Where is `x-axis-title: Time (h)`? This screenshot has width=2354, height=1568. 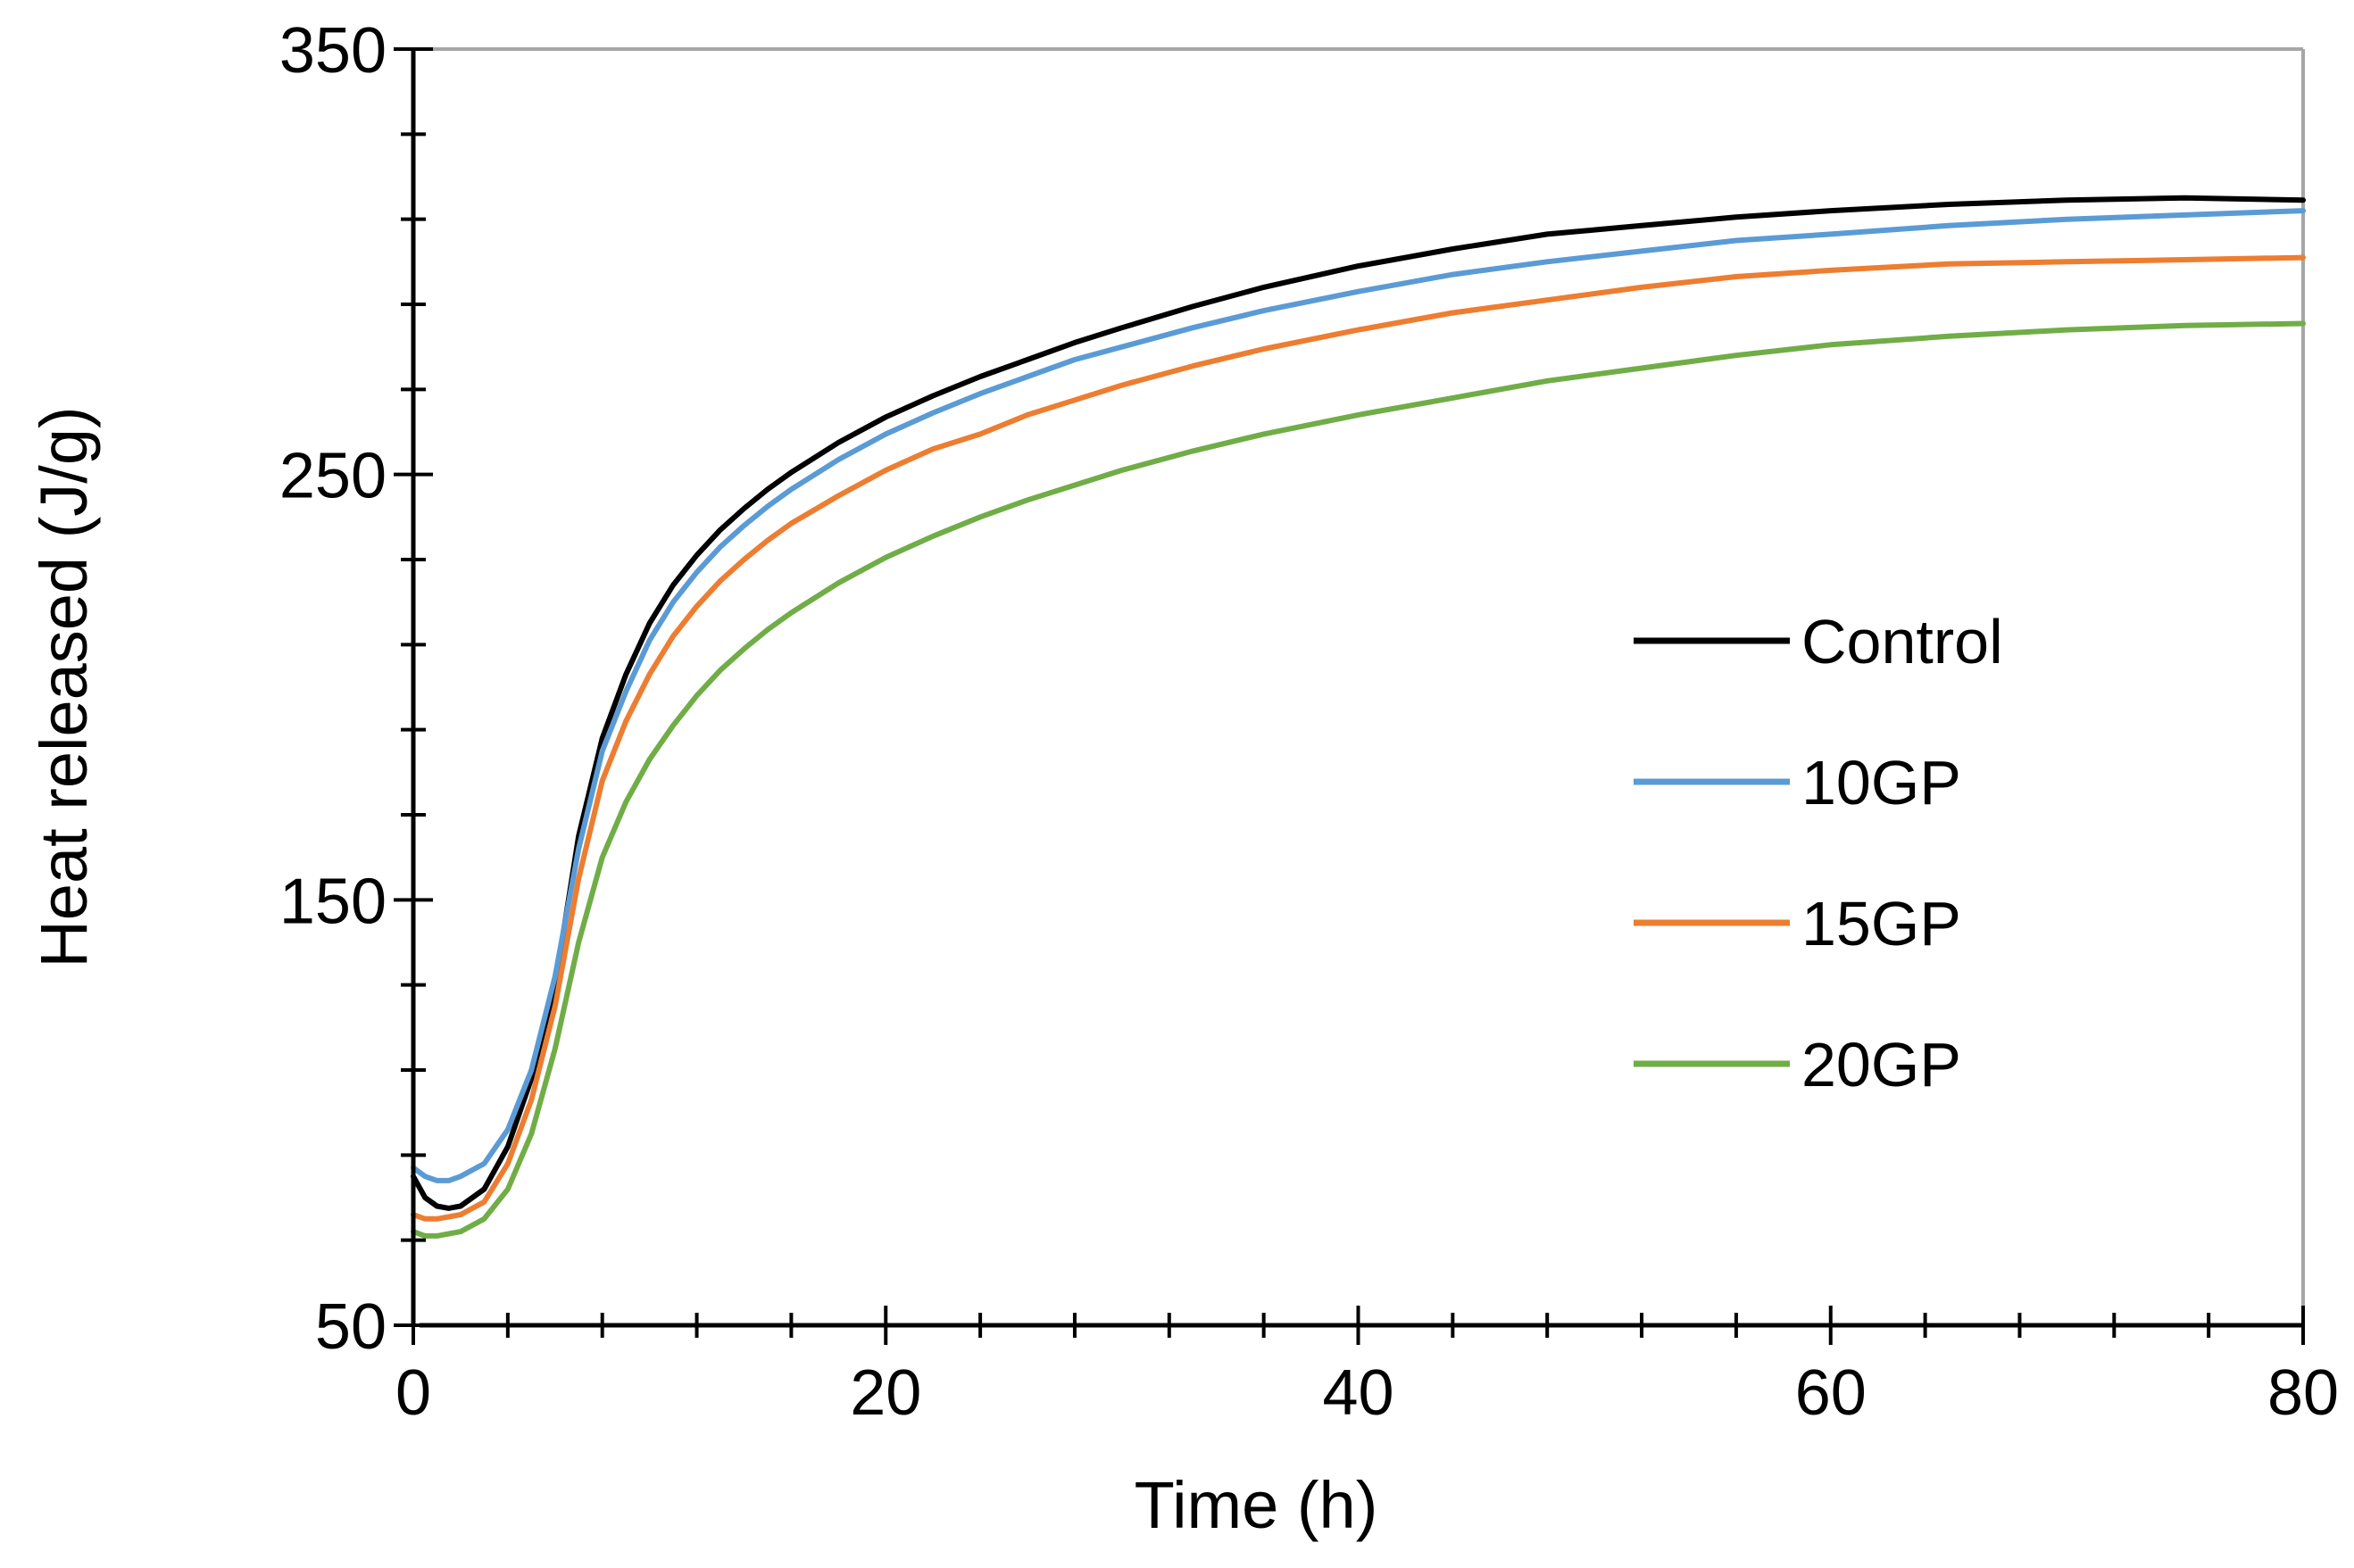 x-axis-title: Time (h) is located at coordinates (1256, 1505).